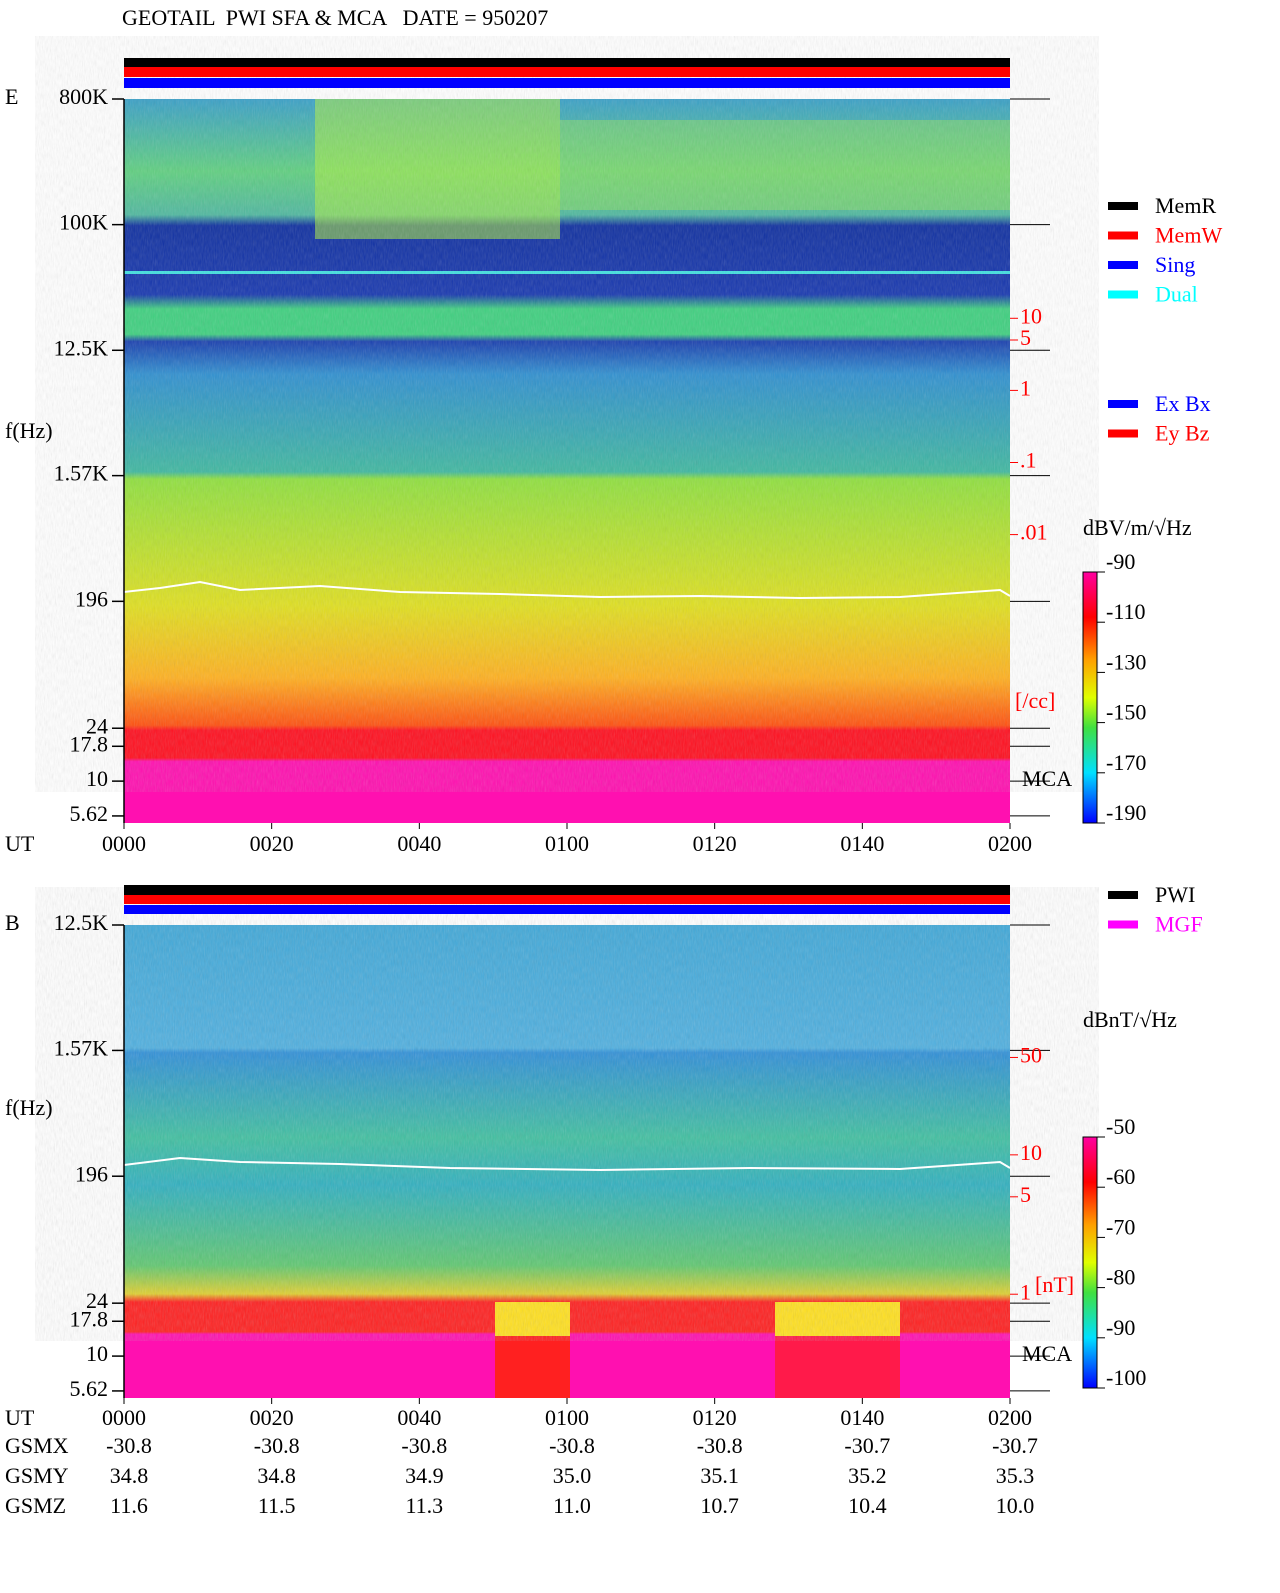 This screenshot has width=1280, height=1593. Describe the element at coordinates (1120, 1226) in the screenshot. I see `colorbar-tick-label: -70` at that location.